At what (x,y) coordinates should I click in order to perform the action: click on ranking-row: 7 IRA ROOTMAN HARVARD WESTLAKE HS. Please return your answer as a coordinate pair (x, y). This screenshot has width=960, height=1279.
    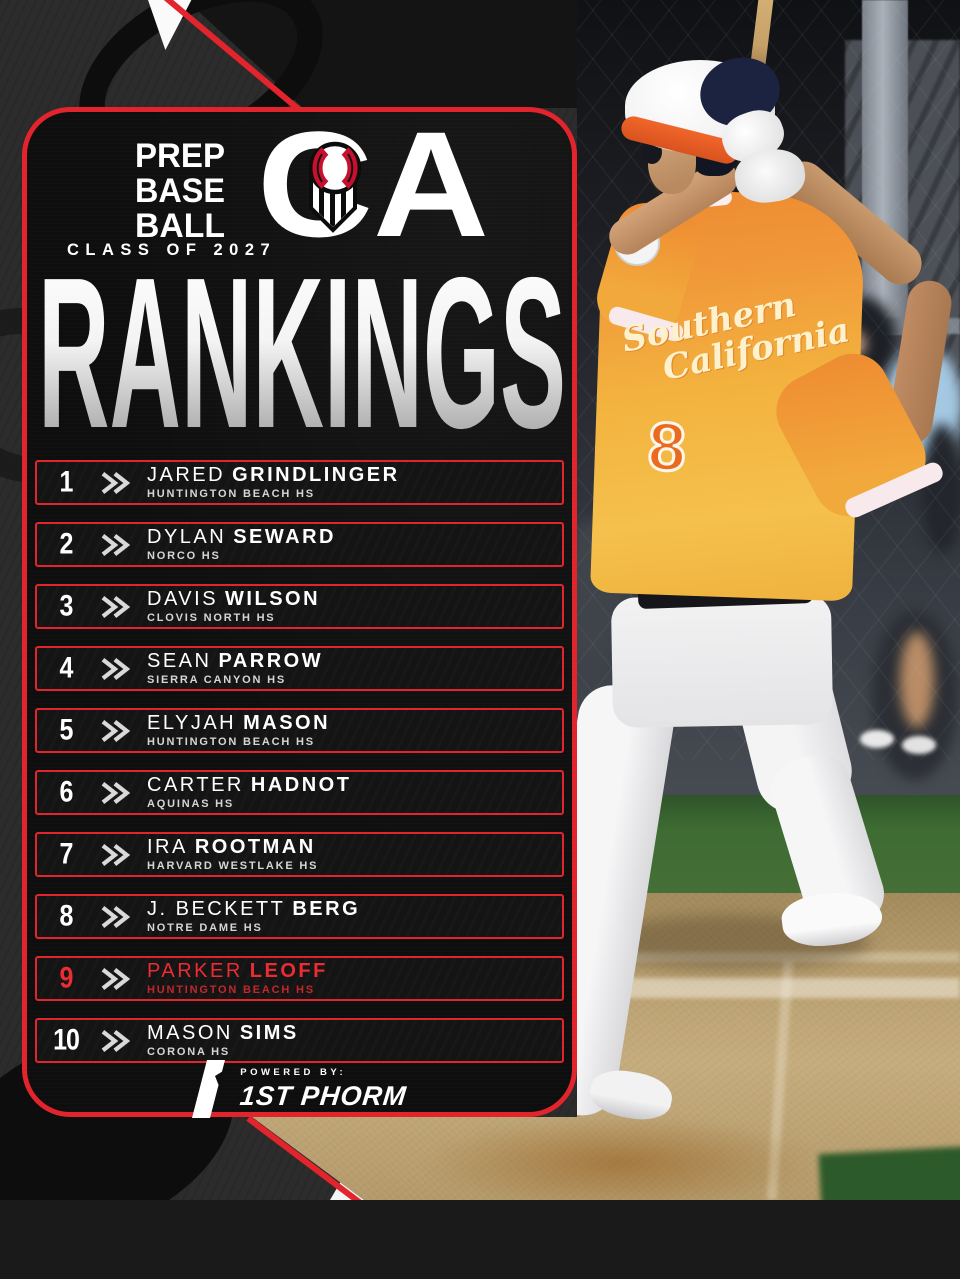
    Looking at the image, I should click on (299, 854).